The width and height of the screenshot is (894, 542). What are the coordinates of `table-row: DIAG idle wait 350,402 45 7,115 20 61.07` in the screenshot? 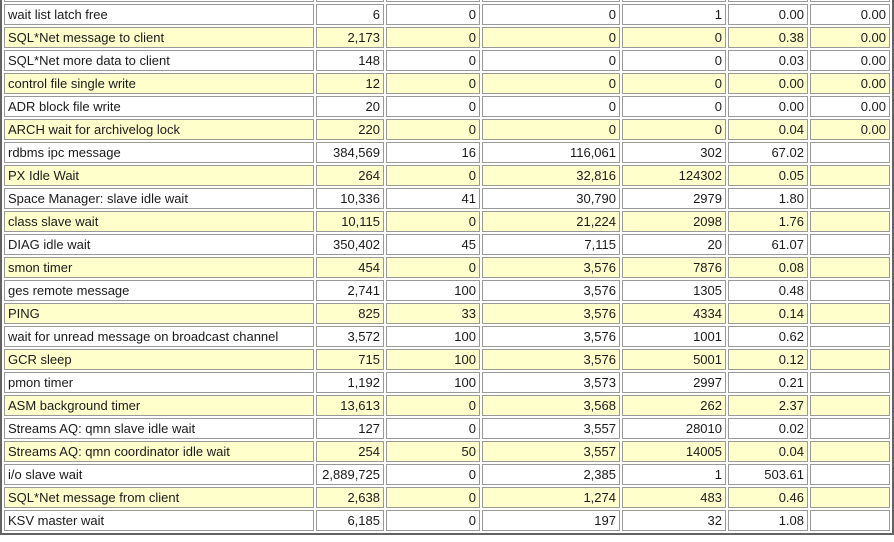 It's located at (447, 244).